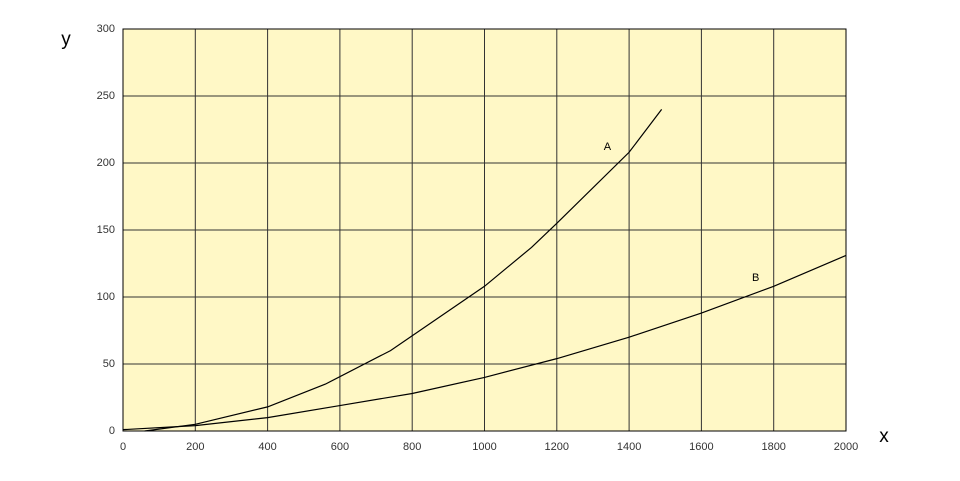 This screenshot has height=481, width=960. Describe the element at coordinates (109, 364) in the screenshot. I see `y-tick-label: 50` at that location.